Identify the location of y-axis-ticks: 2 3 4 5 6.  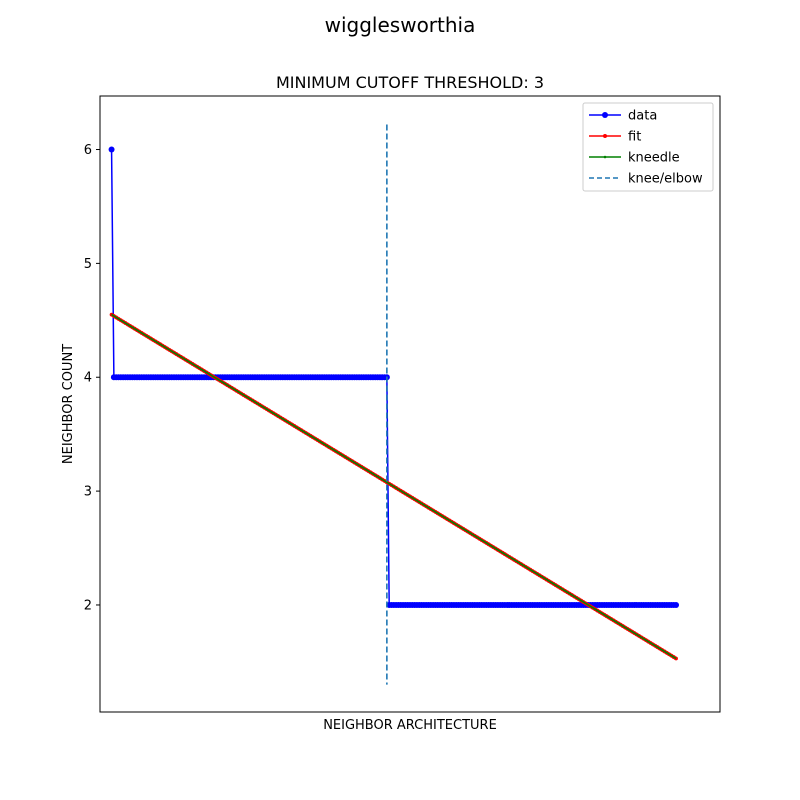
(92, 378).